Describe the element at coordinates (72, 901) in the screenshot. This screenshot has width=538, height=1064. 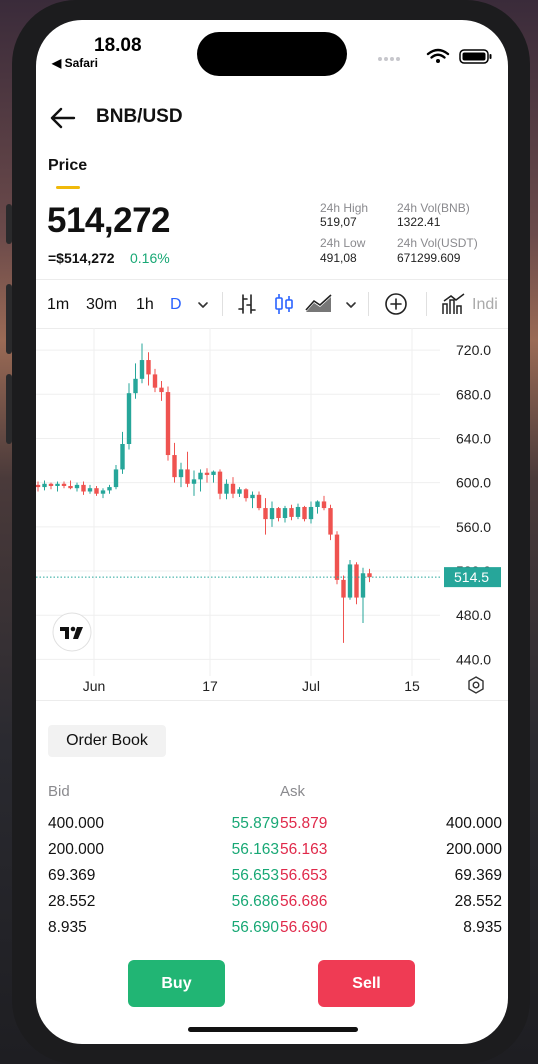
I see `bid-quantity: 28.552` at that location.